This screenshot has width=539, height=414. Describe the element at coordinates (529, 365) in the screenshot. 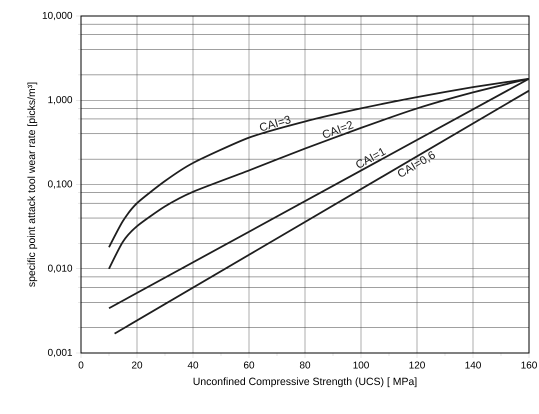

I see `x-tick-label: 160` at that location.